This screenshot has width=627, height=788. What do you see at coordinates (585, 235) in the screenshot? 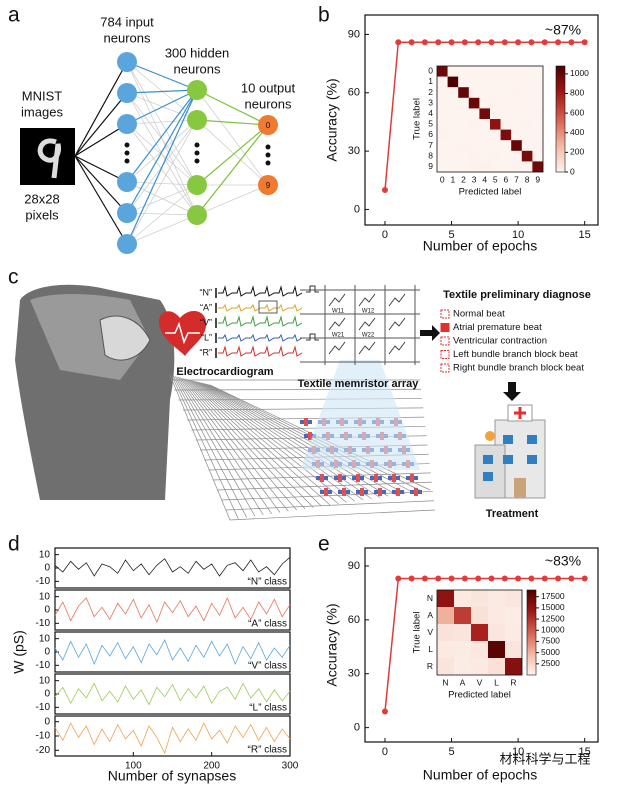
I see `x-tick-label: 15` at bounding box center [585, 235].